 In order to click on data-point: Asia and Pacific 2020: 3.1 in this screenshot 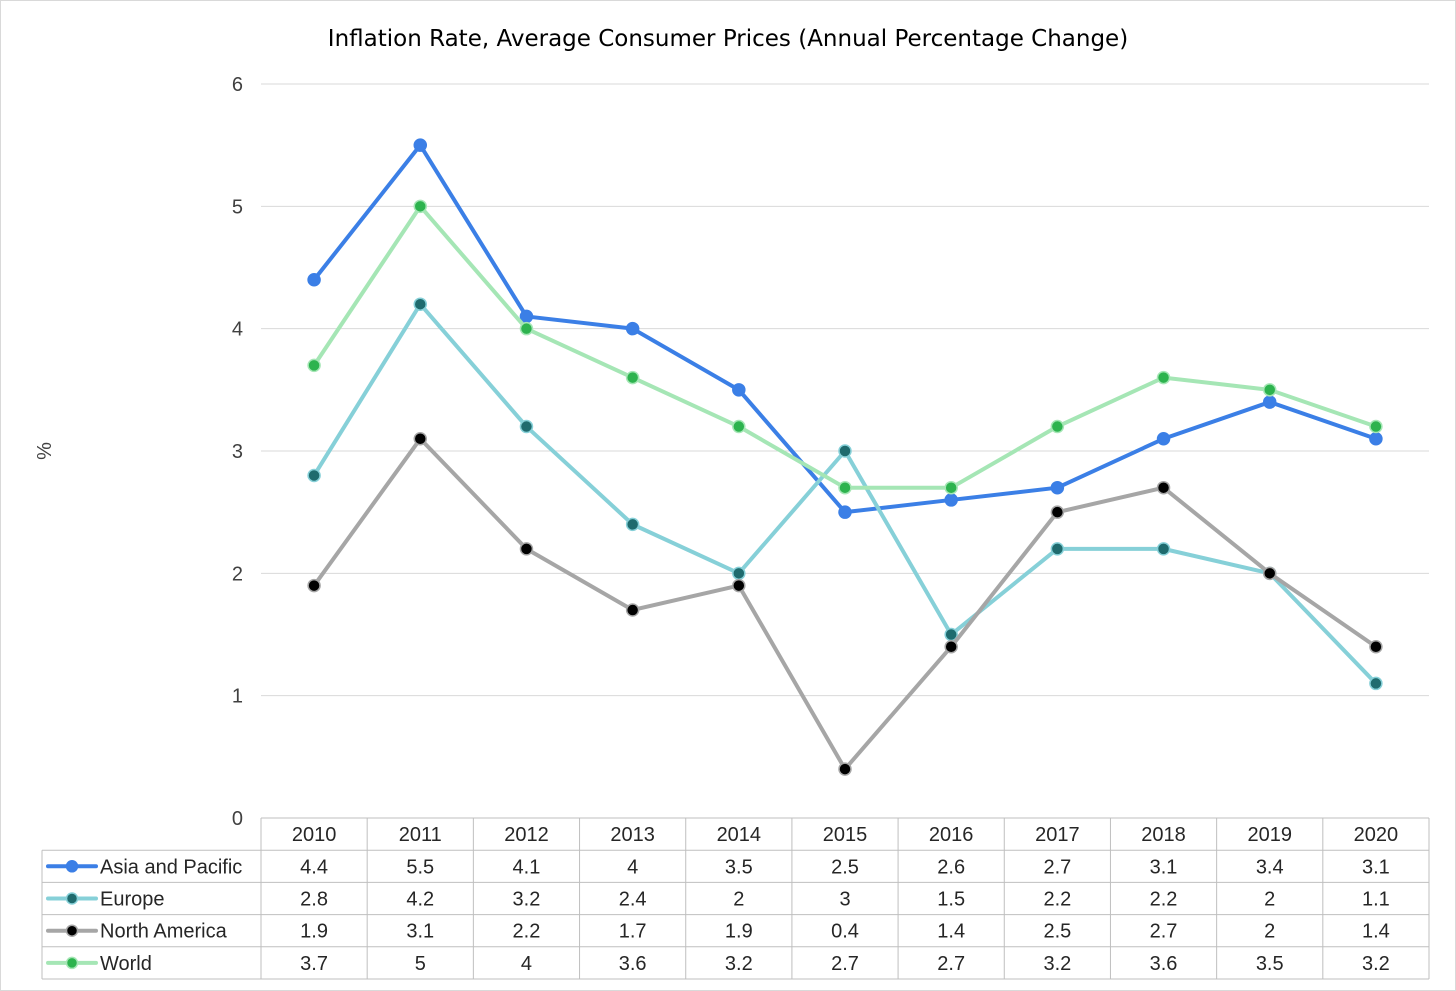, I will do `click(1376, 439)`.